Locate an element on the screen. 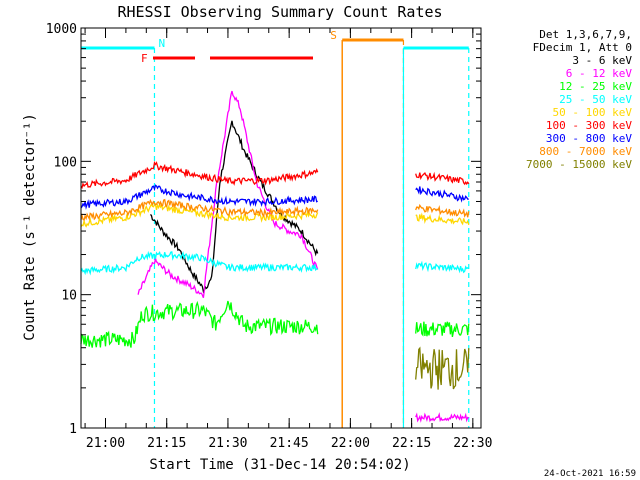  legend-header: Det 1,3,6,7,9, is located at coordinates (585, 34).